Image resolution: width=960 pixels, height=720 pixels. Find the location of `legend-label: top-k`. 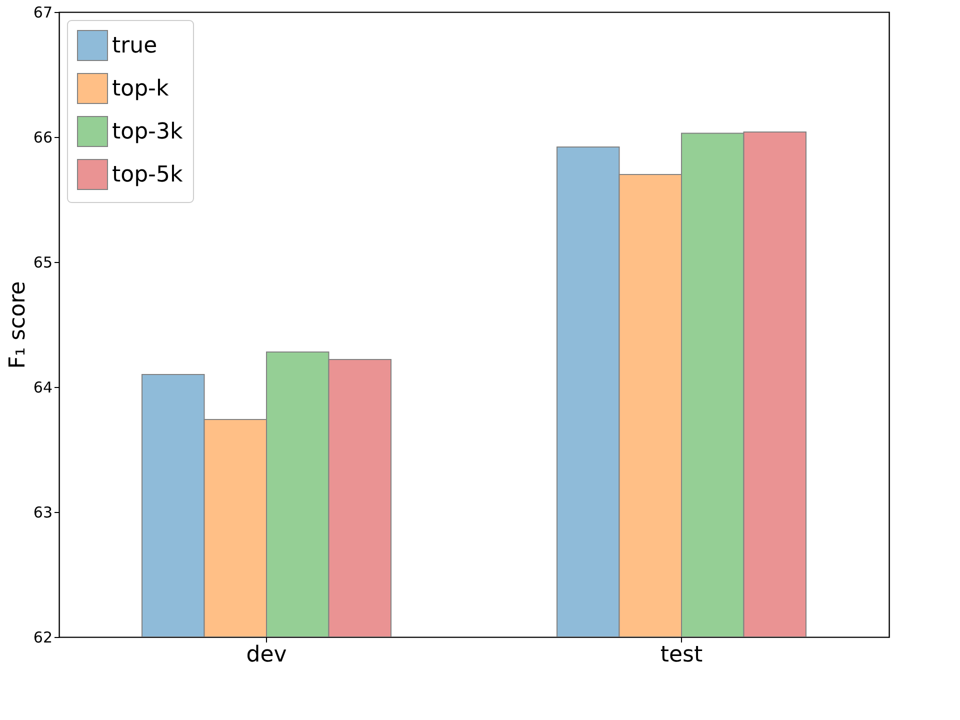

legend-label: top-k is located at coordinates (140, 89).